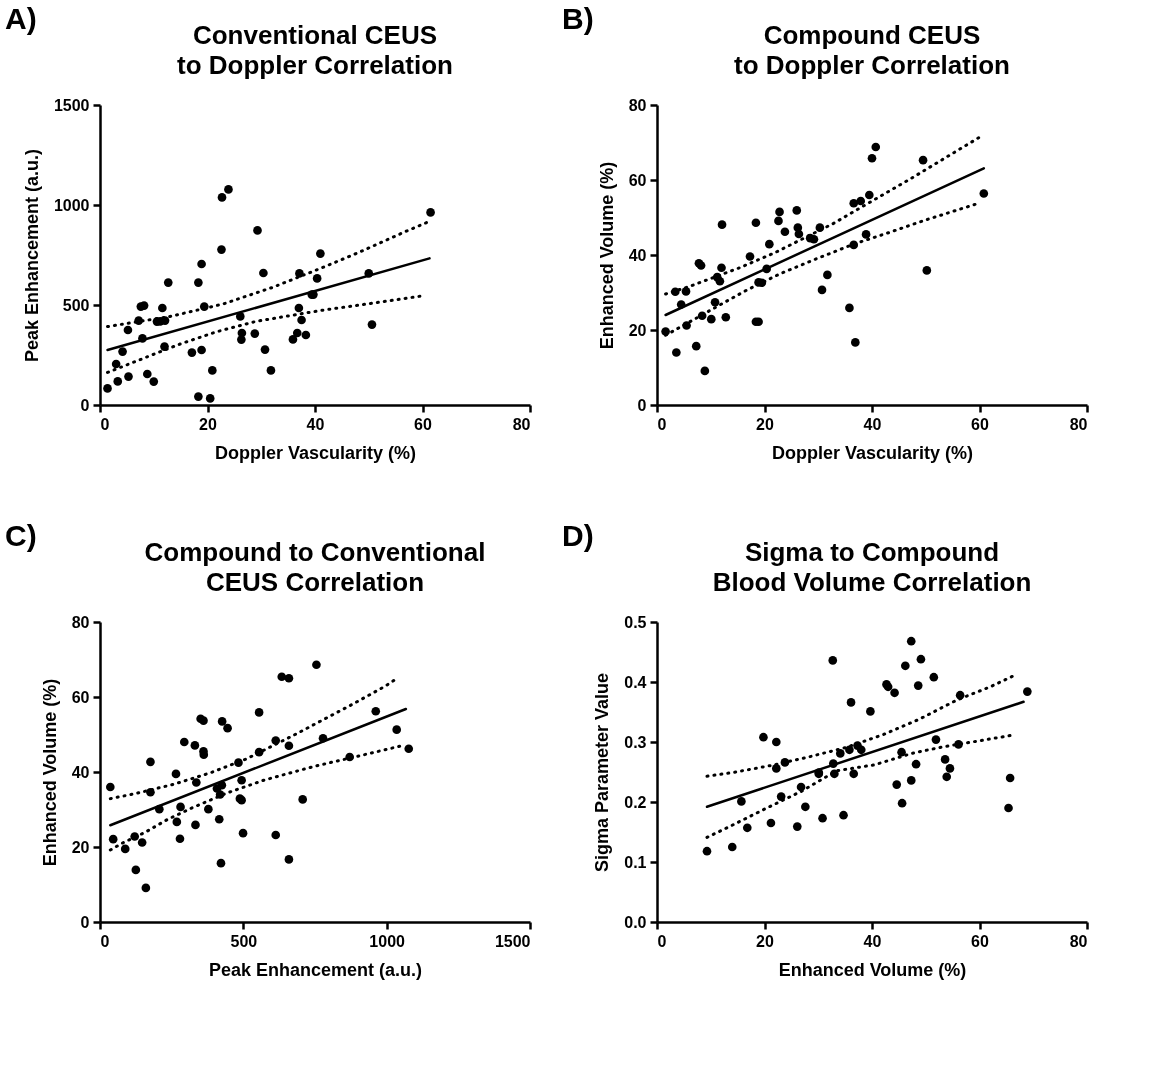  What do you see at coordinates (635, 922) in the screenshot?
I see `y-tick-label: 0.0` at bounding box center [635, 922].